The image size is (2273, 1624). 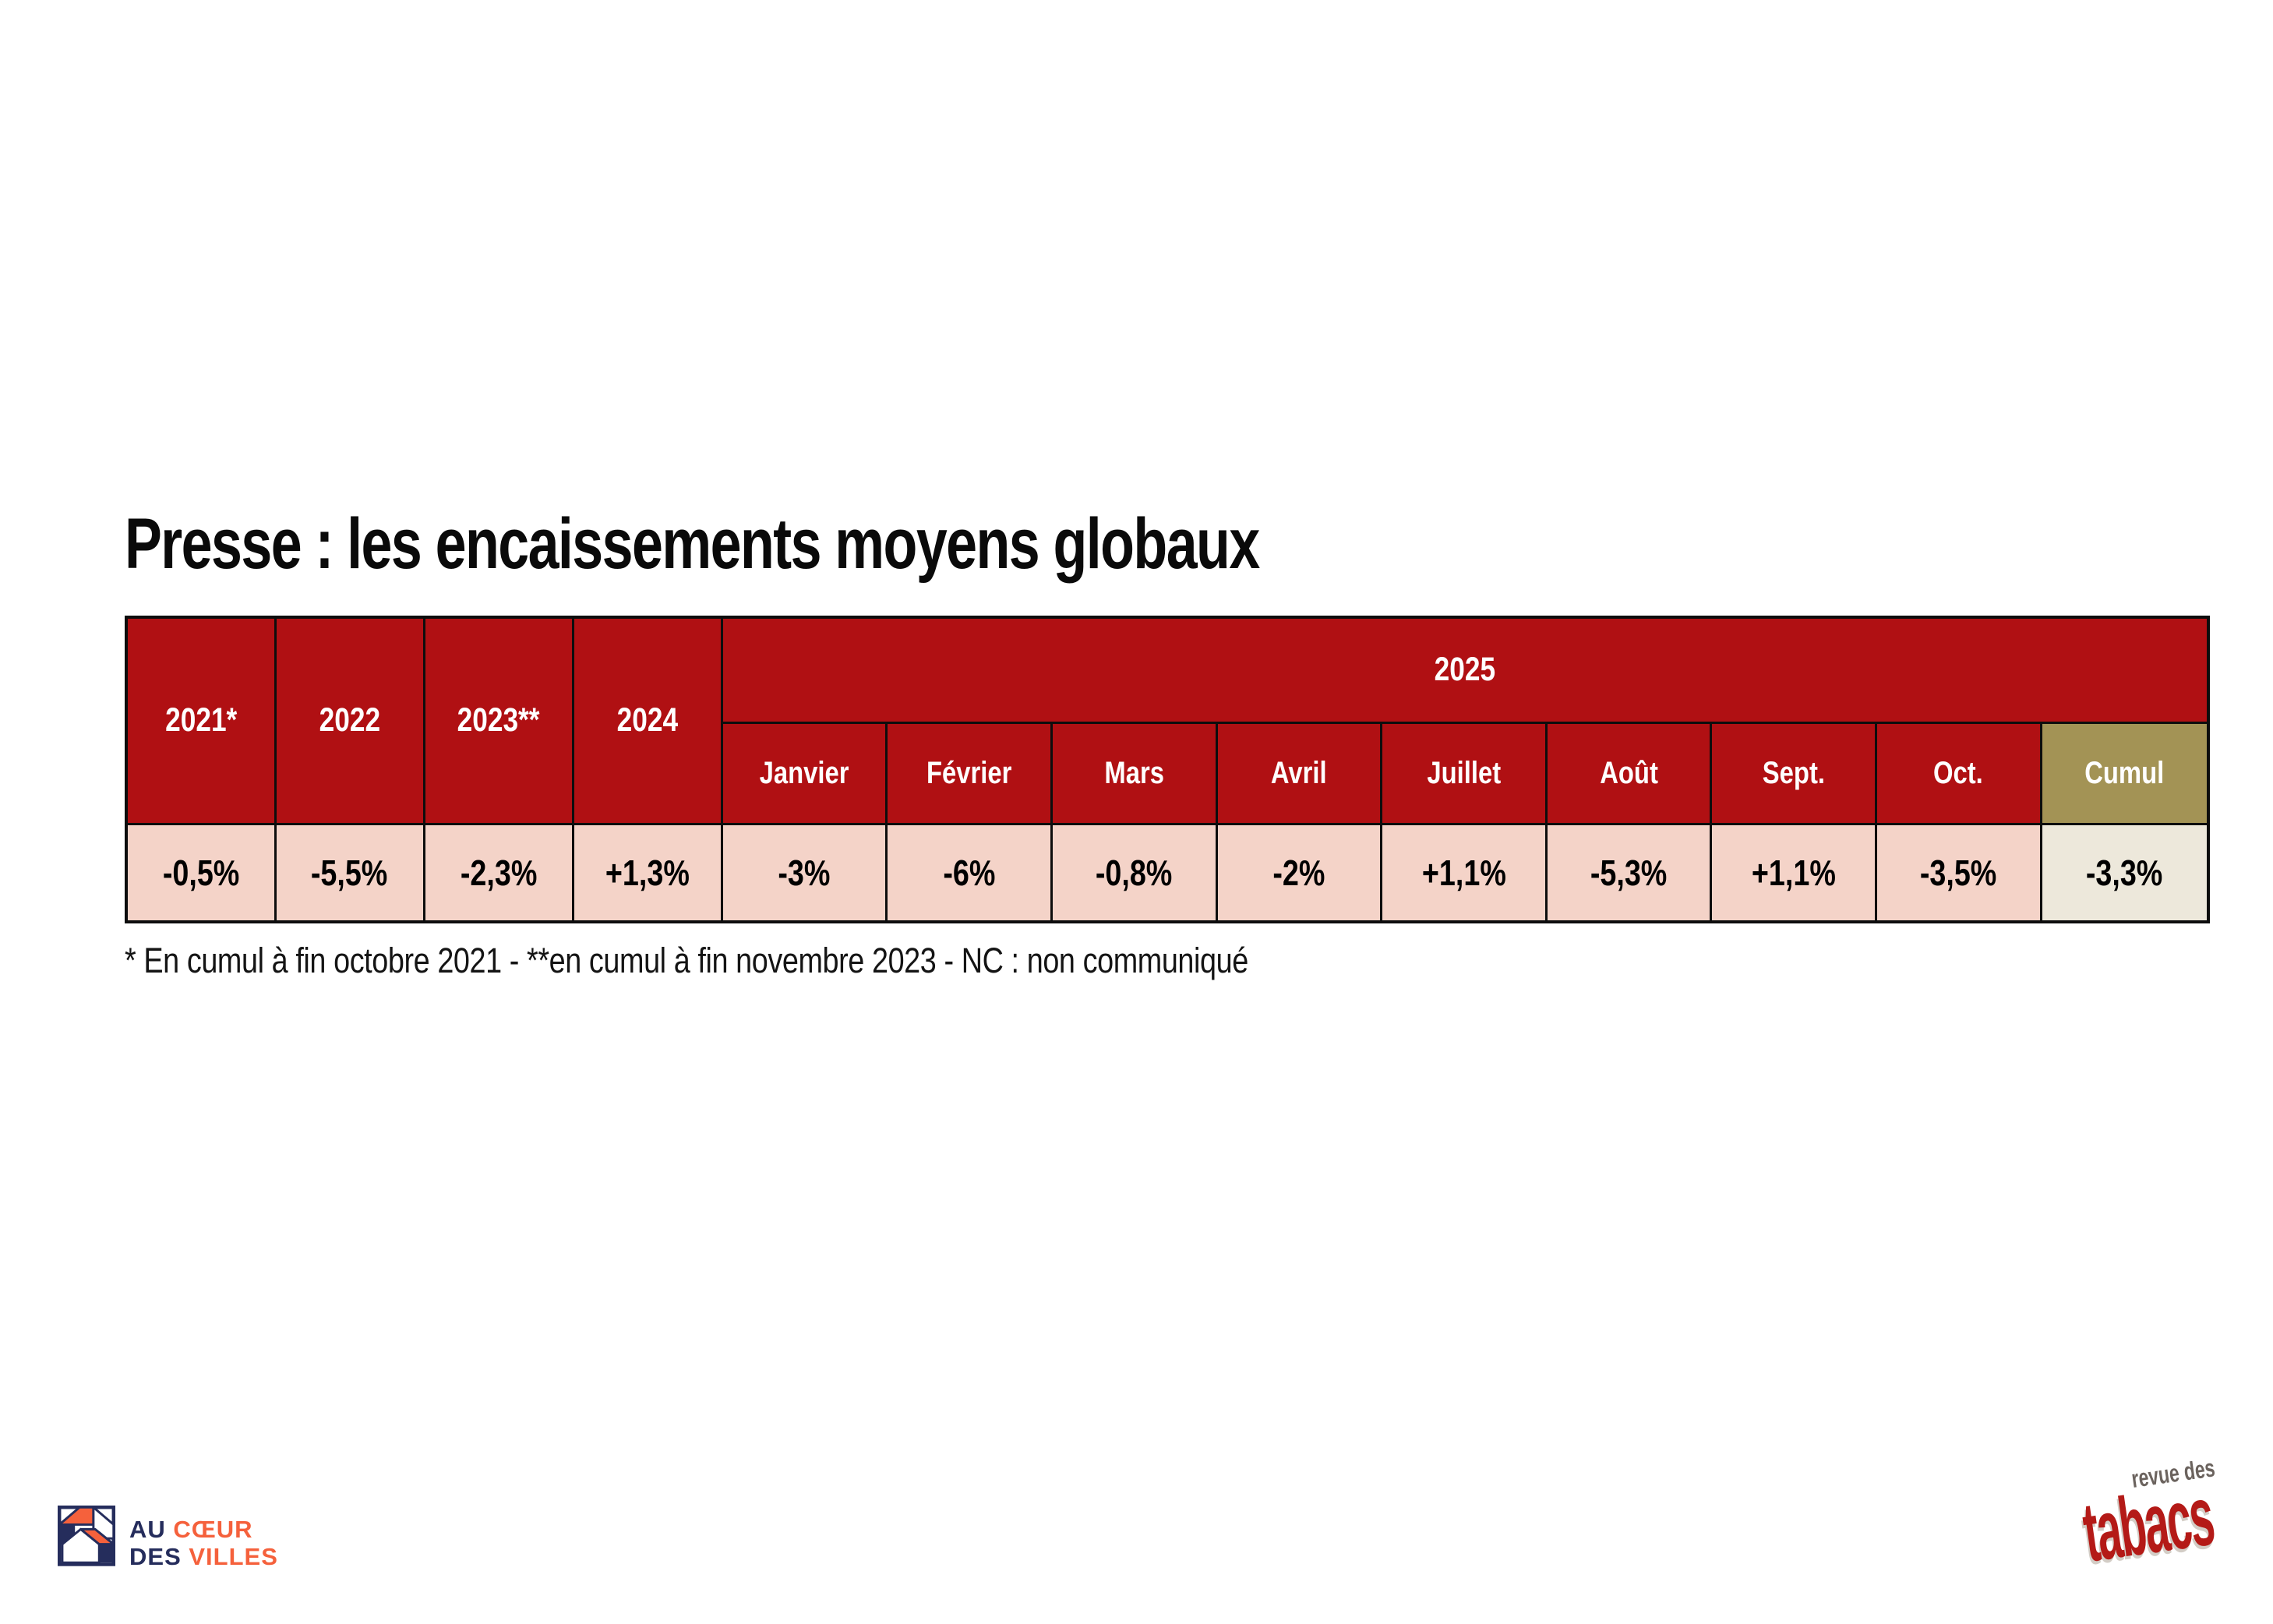 I want to click on value-2021: -0,5%, so click(x=201, y=873).